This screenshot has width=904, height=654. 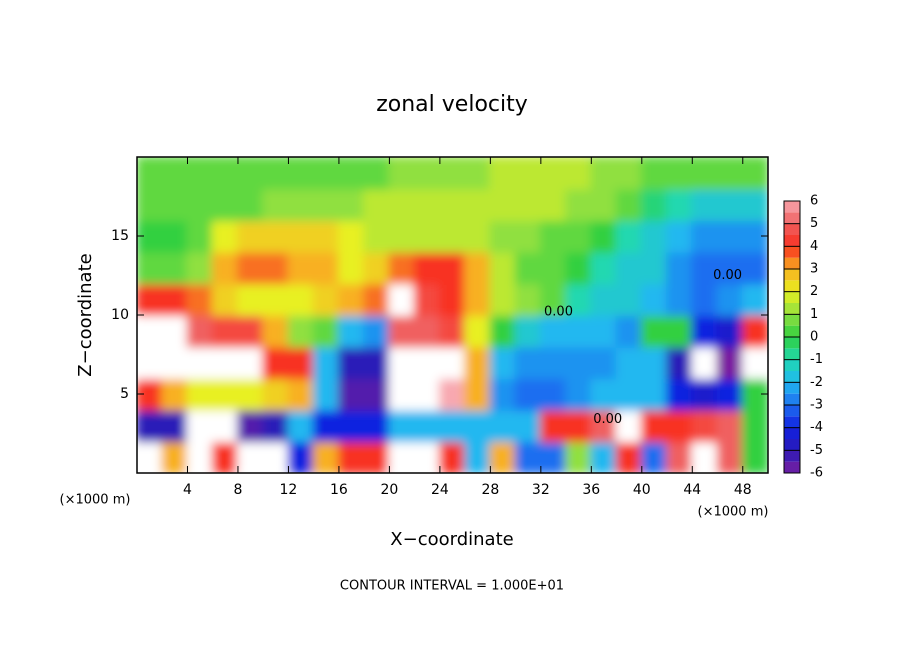 I want to click on colorbar-label: -2, so click(x=816, y=382).